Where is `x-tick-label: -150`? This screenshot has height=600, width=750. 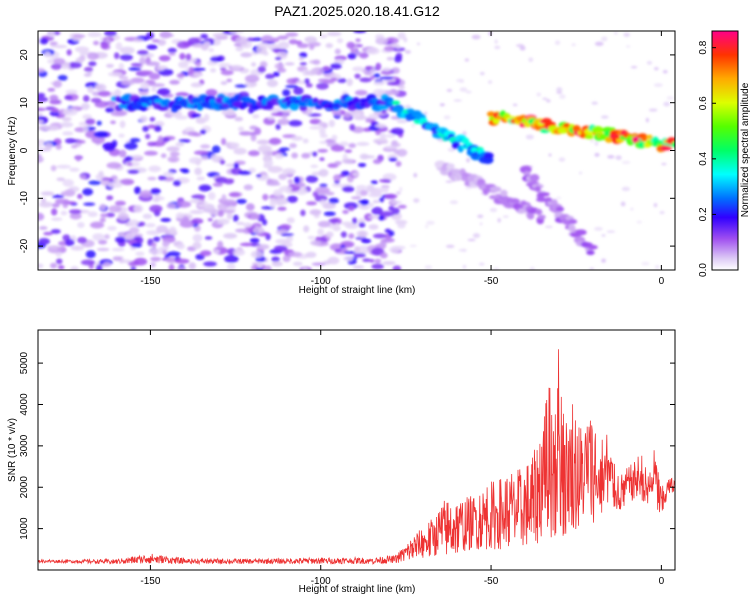
x-tick-label: -150 is located at coordinates (150, 281).